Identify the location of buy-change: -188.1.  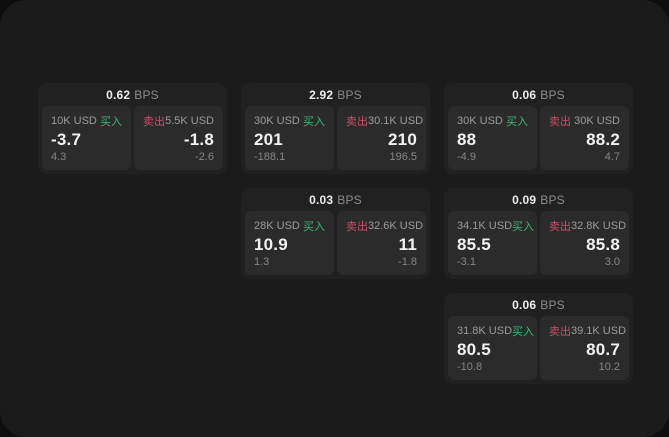
(270, 157).